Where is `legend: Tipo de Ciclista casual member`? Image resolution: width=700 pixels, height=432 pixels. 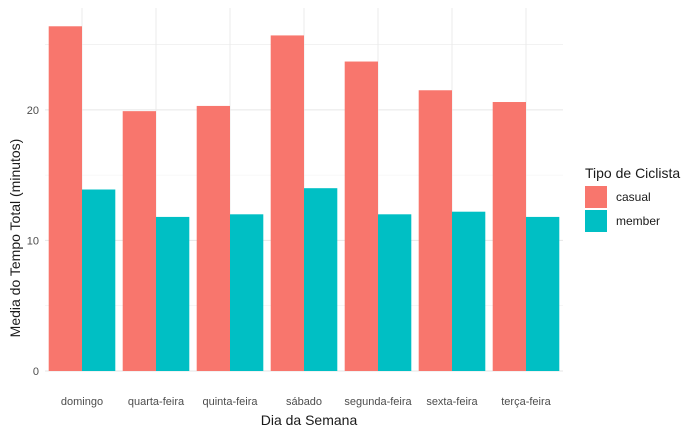
legend: Tipo de Ciclista casual member is located at coordinates (632, 198).